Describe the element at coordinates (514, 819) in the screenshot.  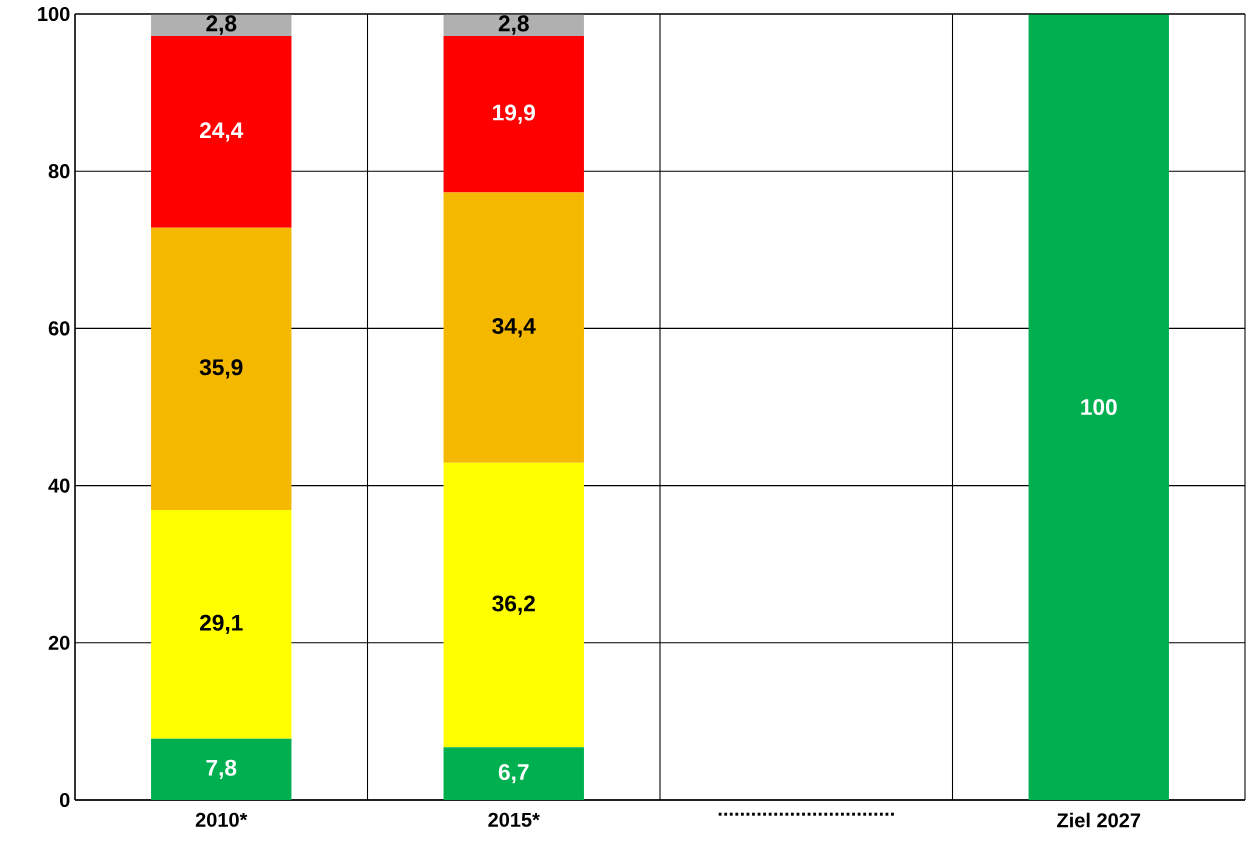
I see `x-tick-label: 2015*` at that location.